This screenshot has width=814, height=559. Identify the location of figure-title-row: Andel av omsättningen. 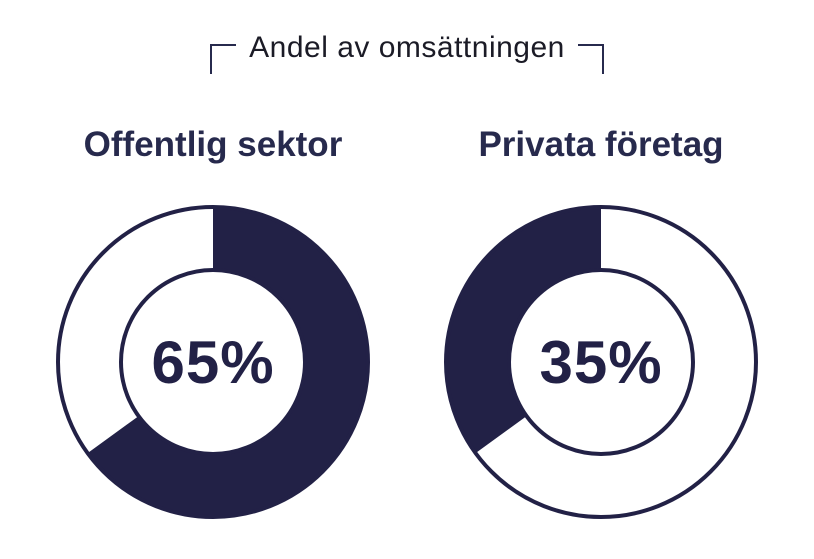
(407, 54).